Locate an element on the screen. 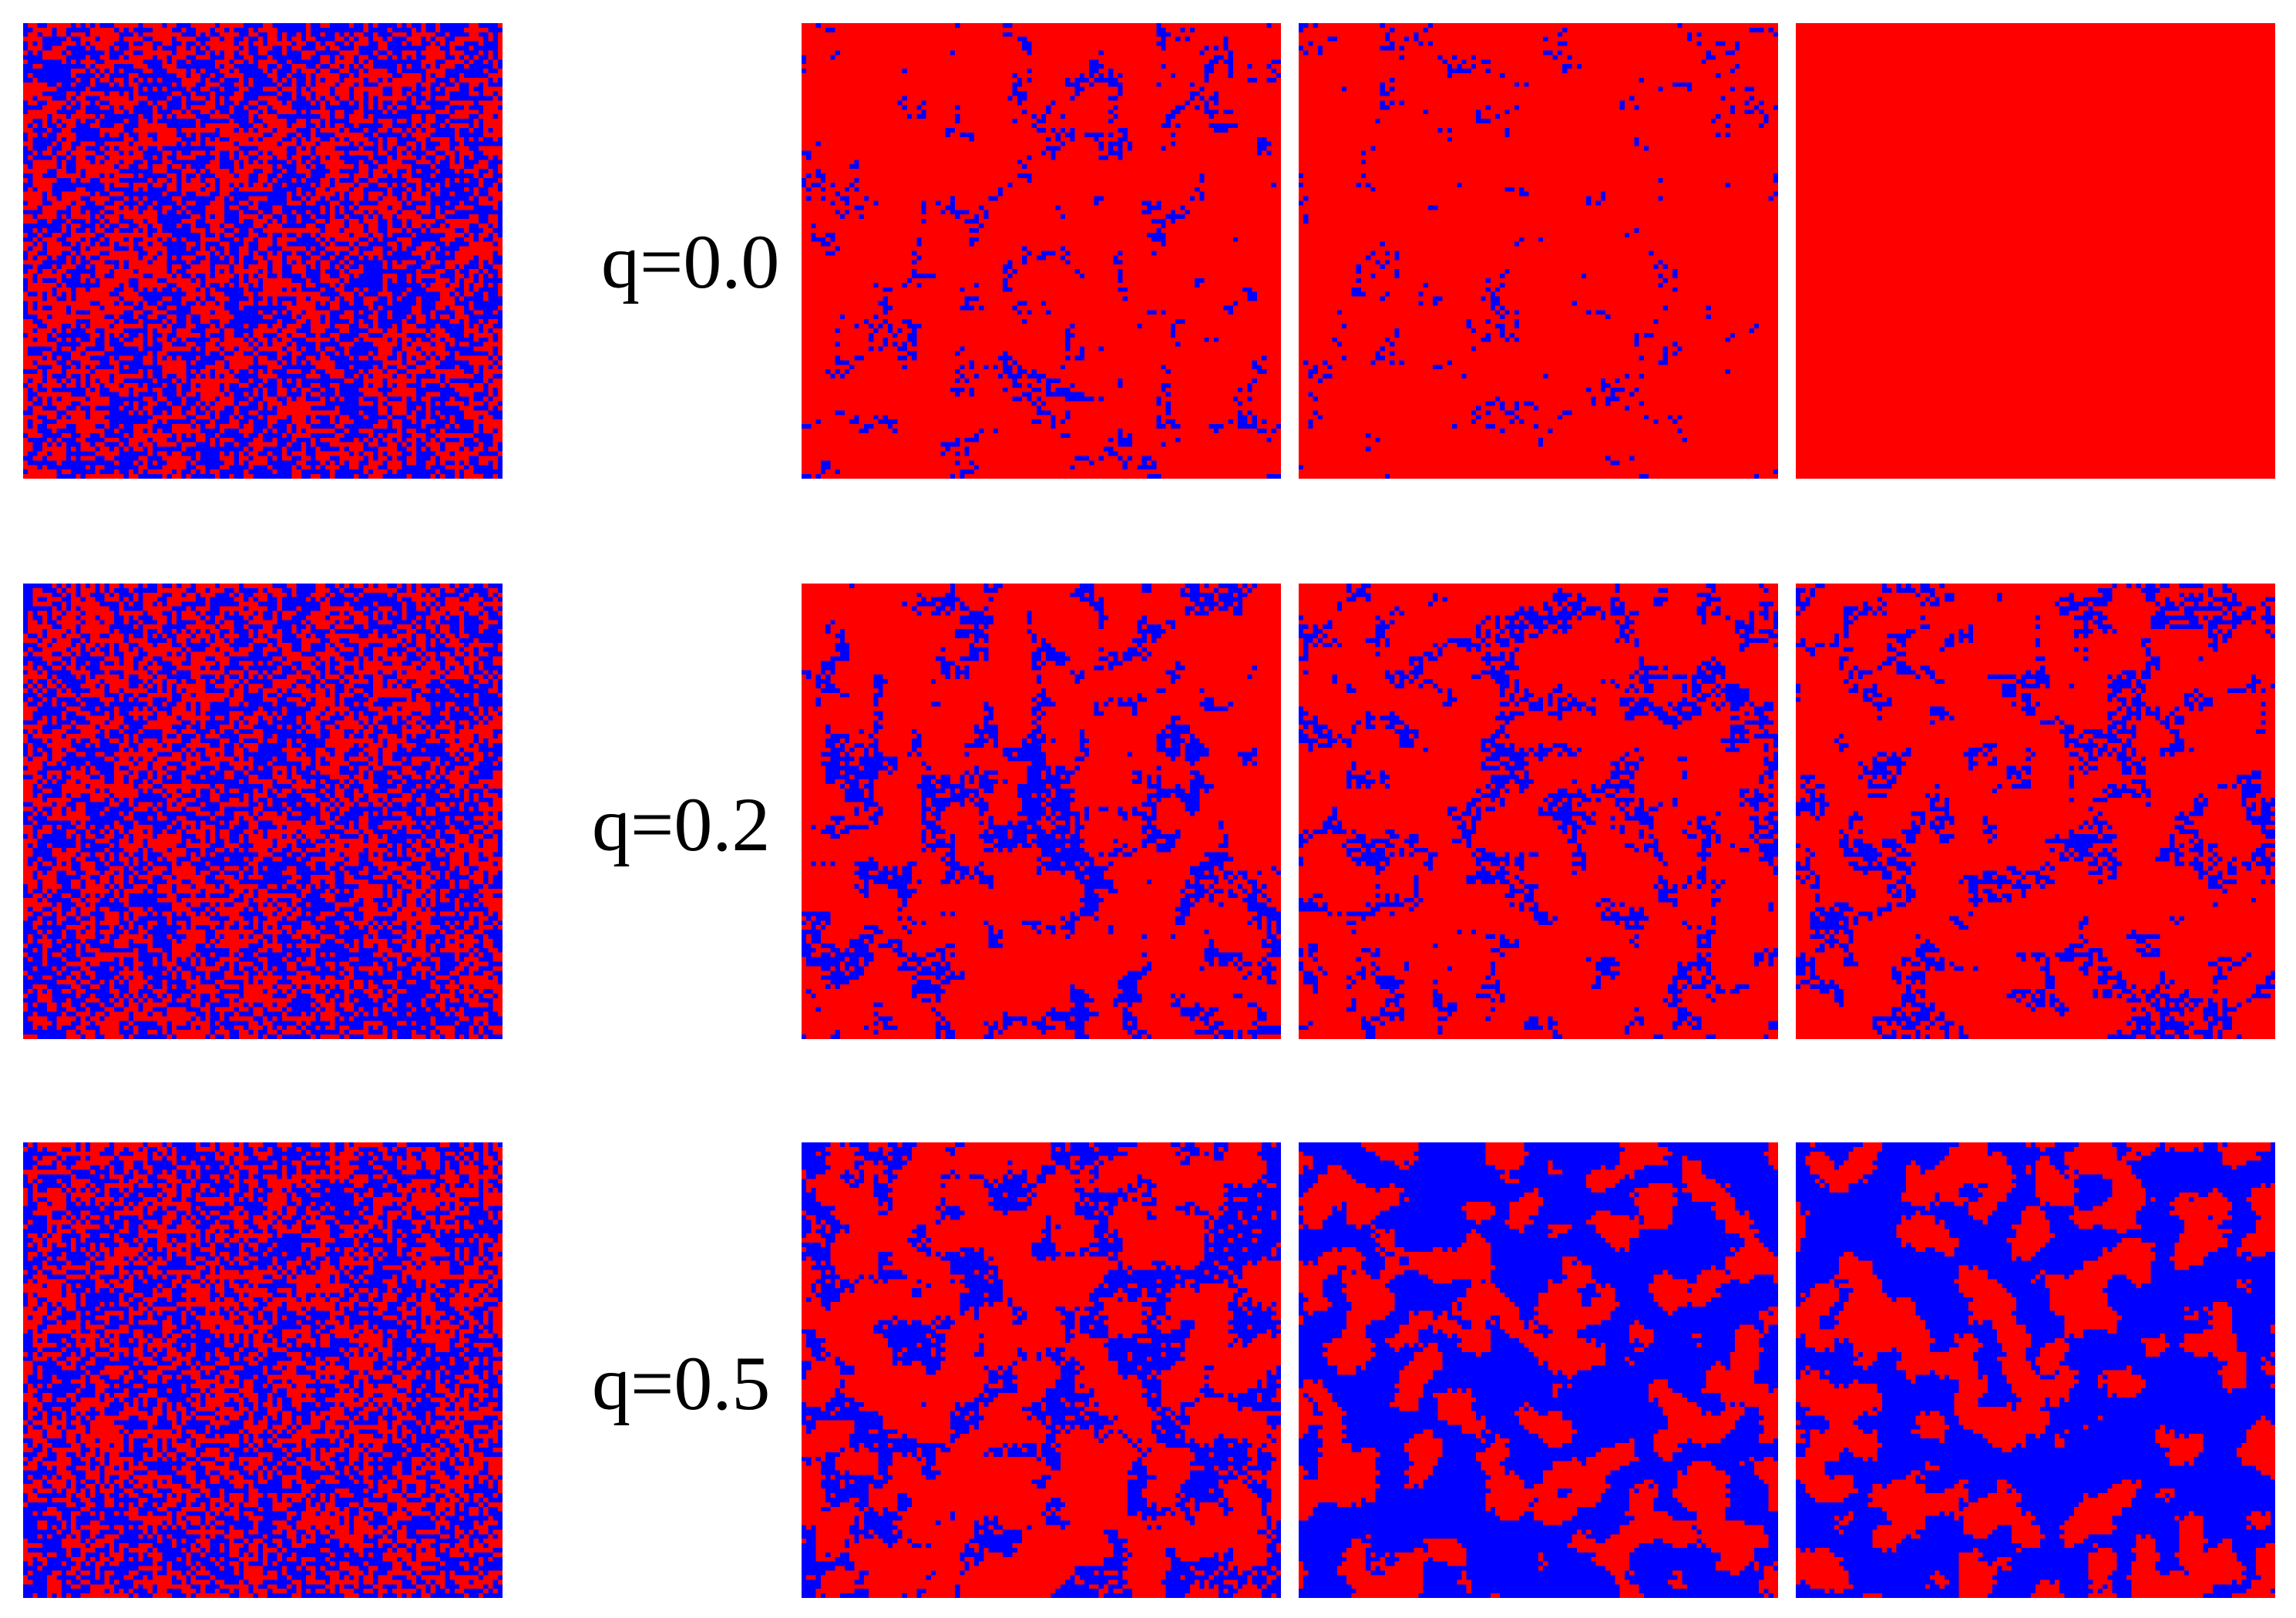  lattice-initial-q05 is located at coordinates (263, 1370).